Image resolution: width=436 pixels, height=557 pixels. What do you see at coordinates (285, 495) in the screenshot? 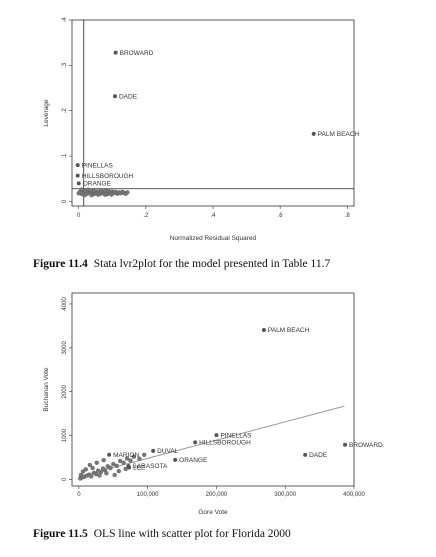
I see `x-tick-label: 300,000` at bounding box center [285, 495].